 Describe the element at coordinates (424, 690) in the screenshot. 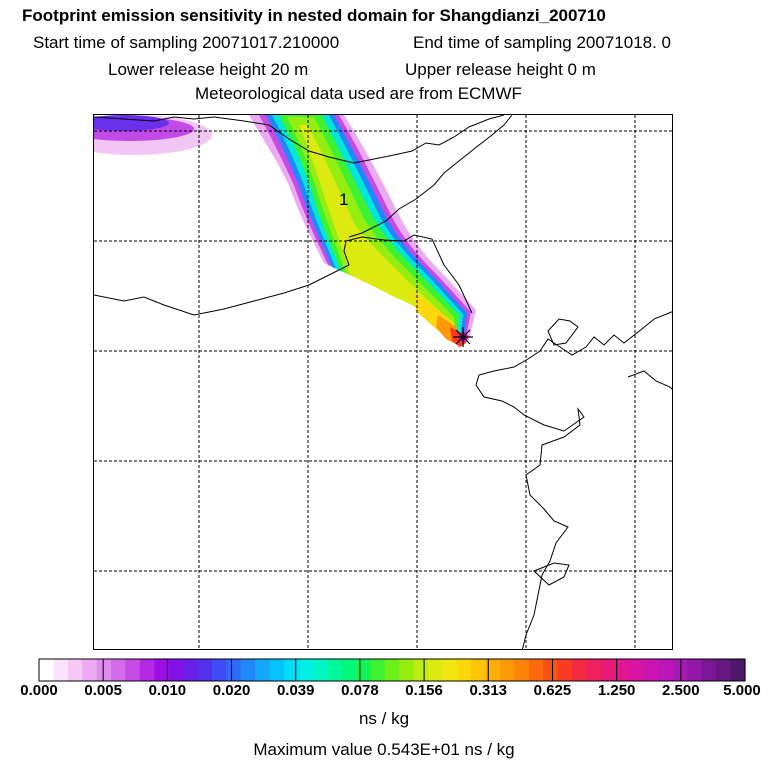

I see `colorbar-tick-label: 0.156` at that location.